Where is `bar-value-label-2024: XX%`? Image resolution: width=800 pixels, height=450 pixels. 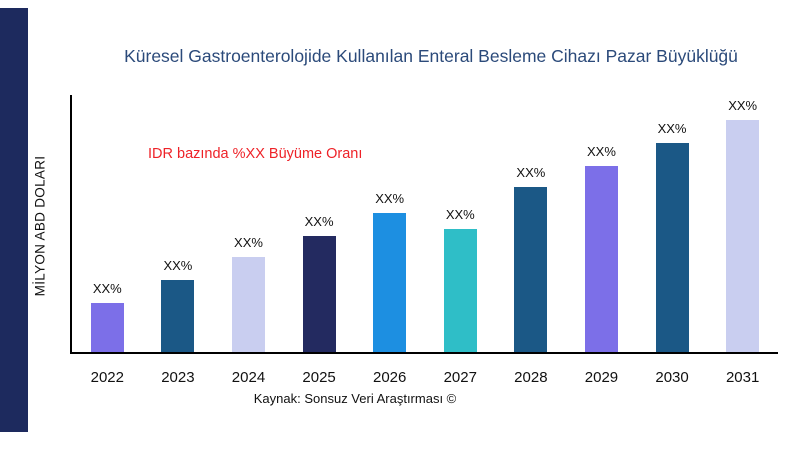
bar-value-label-2024: XX% is located at coordinates (248, 242).